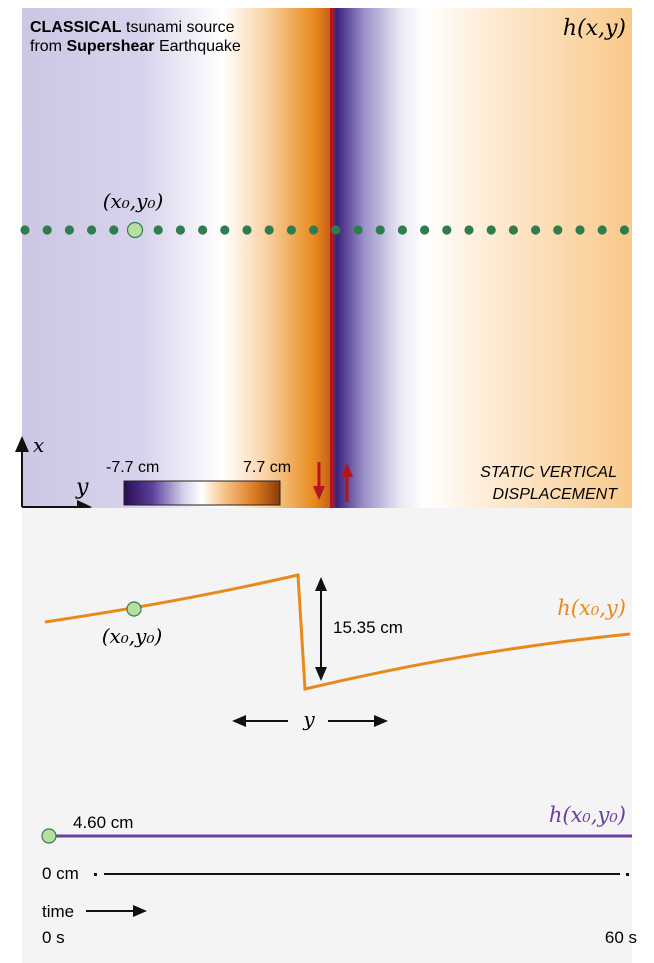  I want to click on profile-curve-label: h(x₀,y), so click(591, 608).